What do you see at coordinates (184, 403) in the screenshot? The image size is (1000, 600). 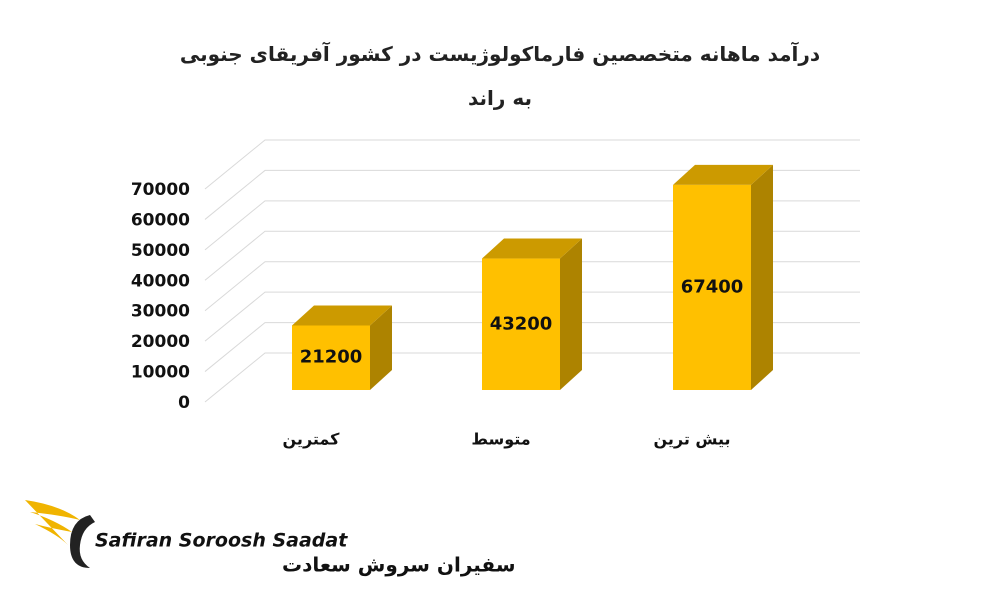 I see `y-tick-label: 0` at bounding box center [184, 403].